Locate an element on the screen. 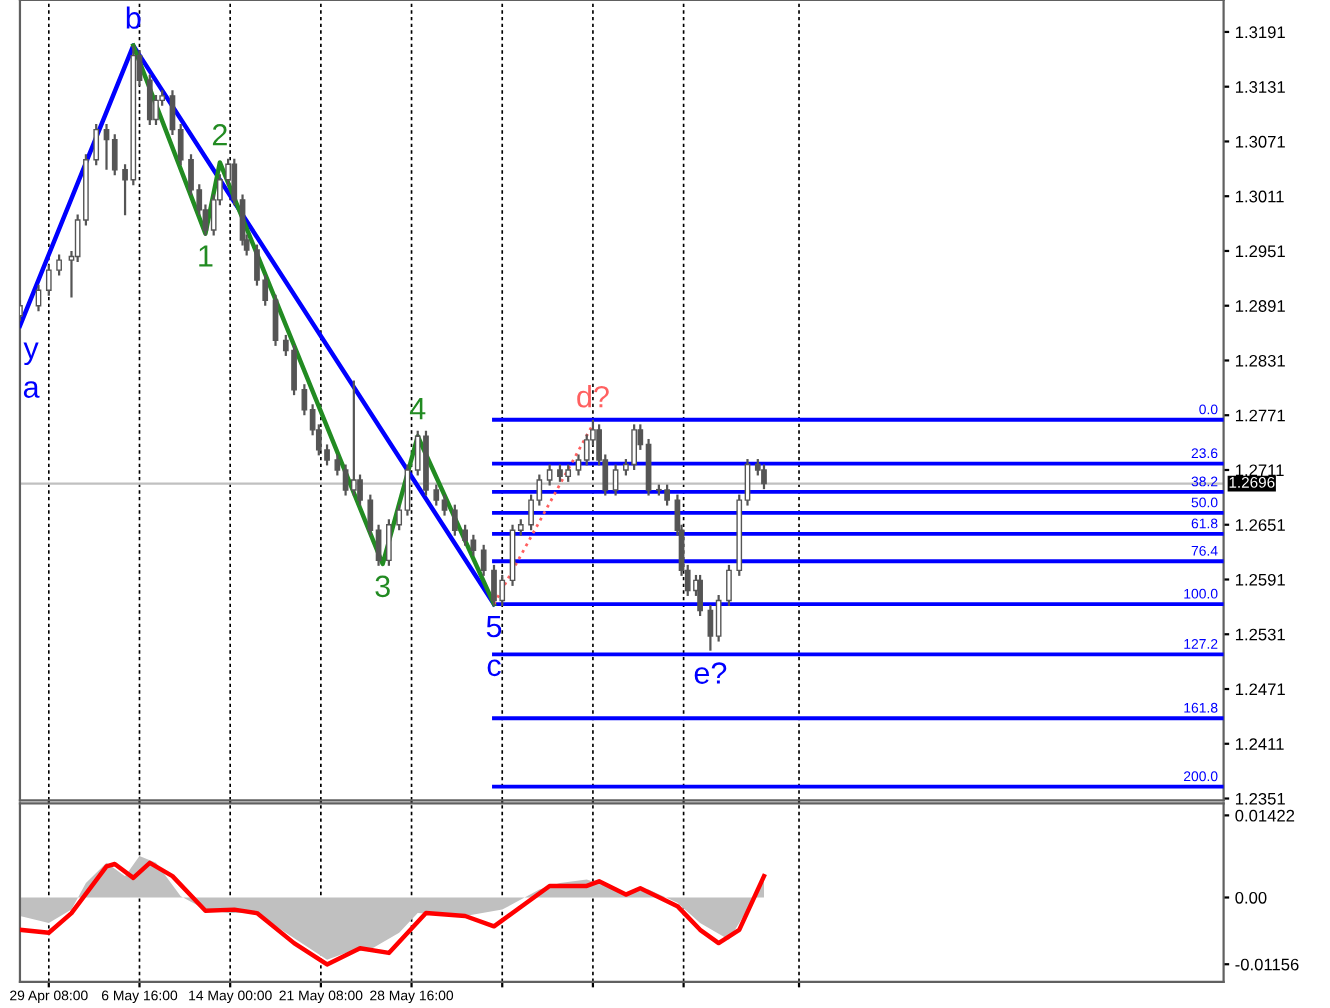  y-tick-label: 0.01422 is located at coordinates (1265, 815).